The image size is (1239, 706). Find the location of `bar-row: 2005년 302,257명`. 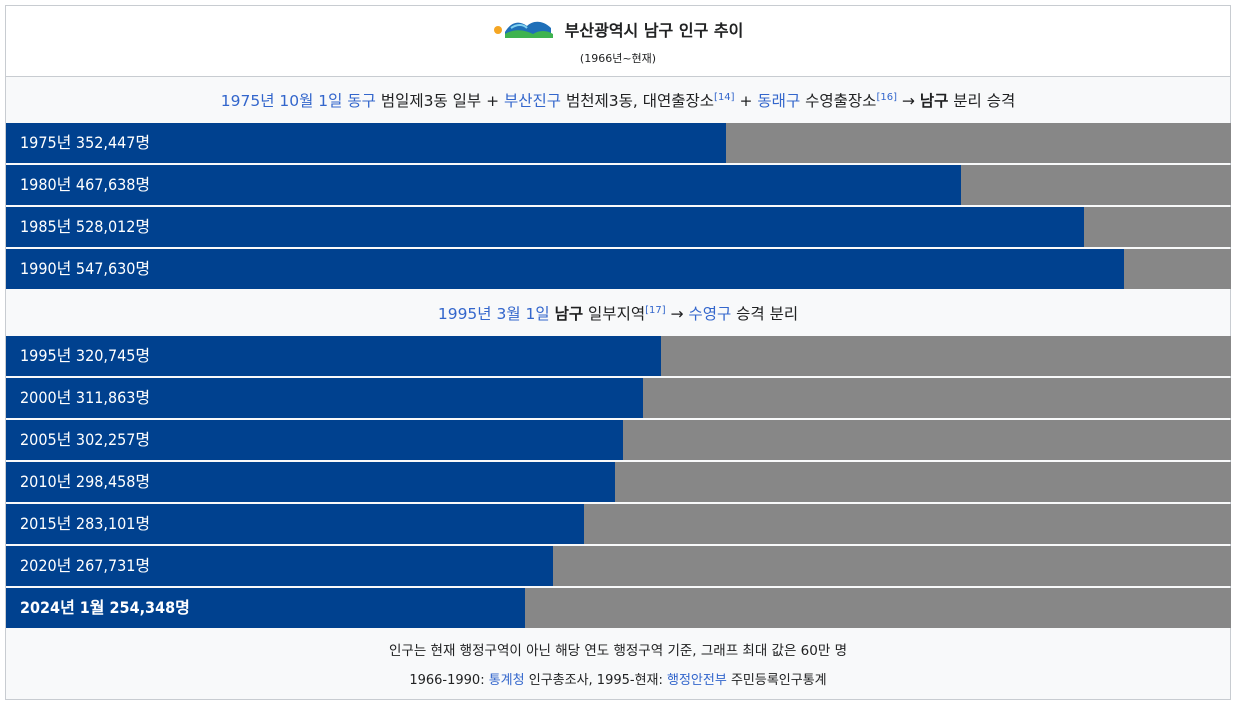

bar-row: 2005년 302,257명 is located at coordinates (618, 440).